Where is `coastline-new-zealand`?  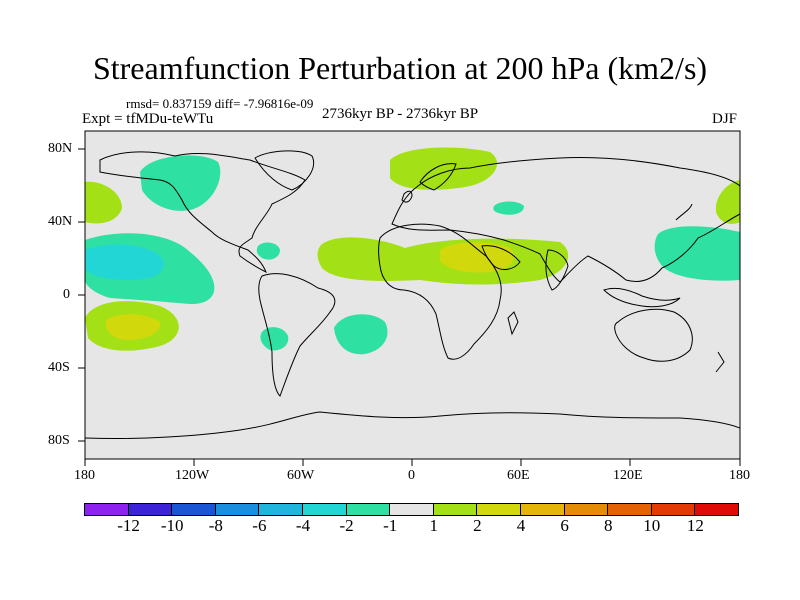 coastline-new-zealand is located at coordinates (720, 362).